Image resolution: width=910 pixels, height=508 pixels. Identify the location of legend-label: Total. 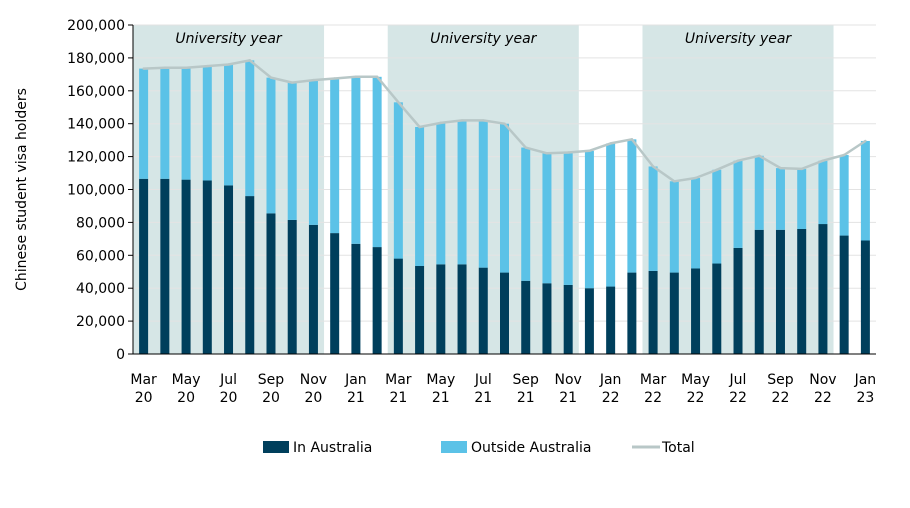
(678, 448).